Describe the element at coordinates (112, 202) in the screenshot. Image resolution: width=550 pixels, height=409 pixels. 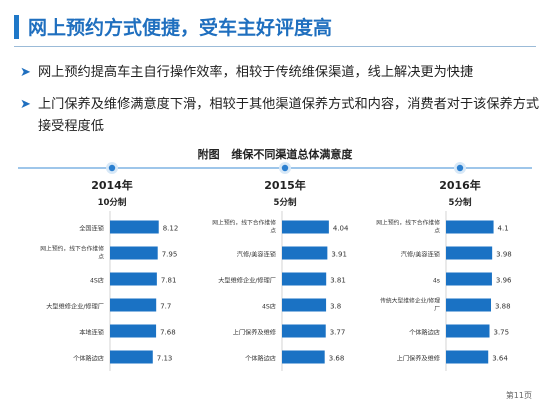
I see `chart-scale: 10分制` at that location.